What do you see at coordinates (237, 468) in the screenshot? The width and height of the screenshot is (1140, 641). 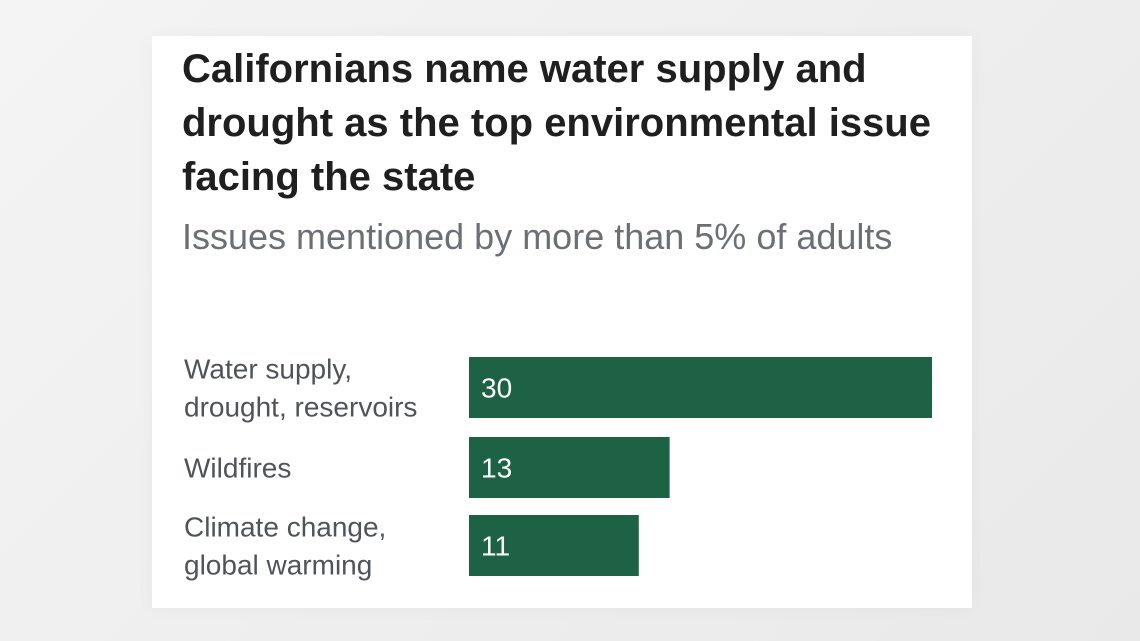 I see `category-label: Wildfires` at bounding box center [237, 468].